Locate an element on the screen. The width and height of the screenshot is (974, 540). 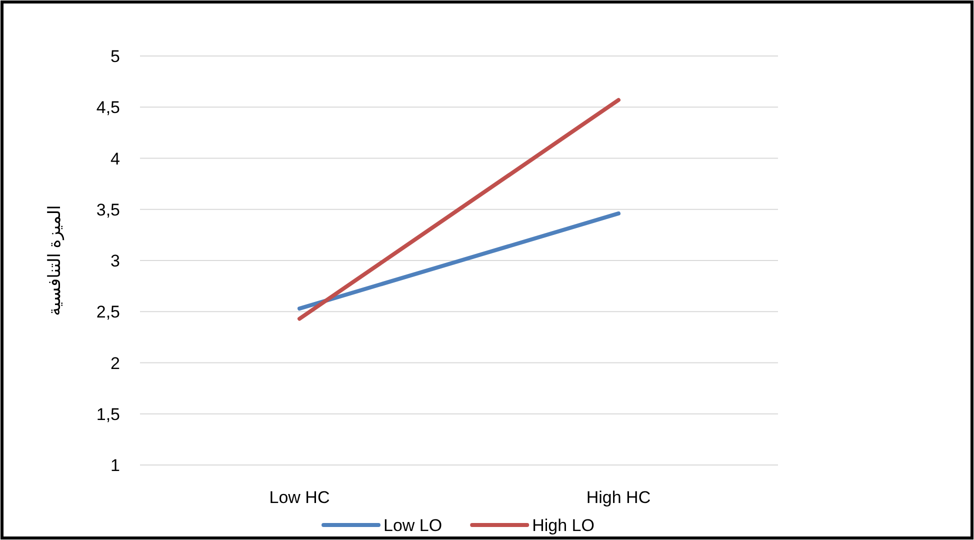
x-tick-label: Low HC is located at coordinates (299, 497).